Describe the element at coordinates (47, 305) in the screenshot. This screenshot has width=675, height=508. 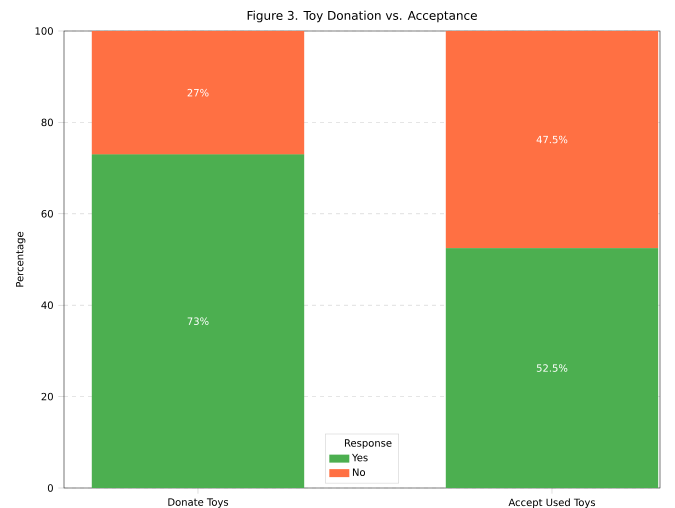
I see `y-tick-label: 40` at that location.